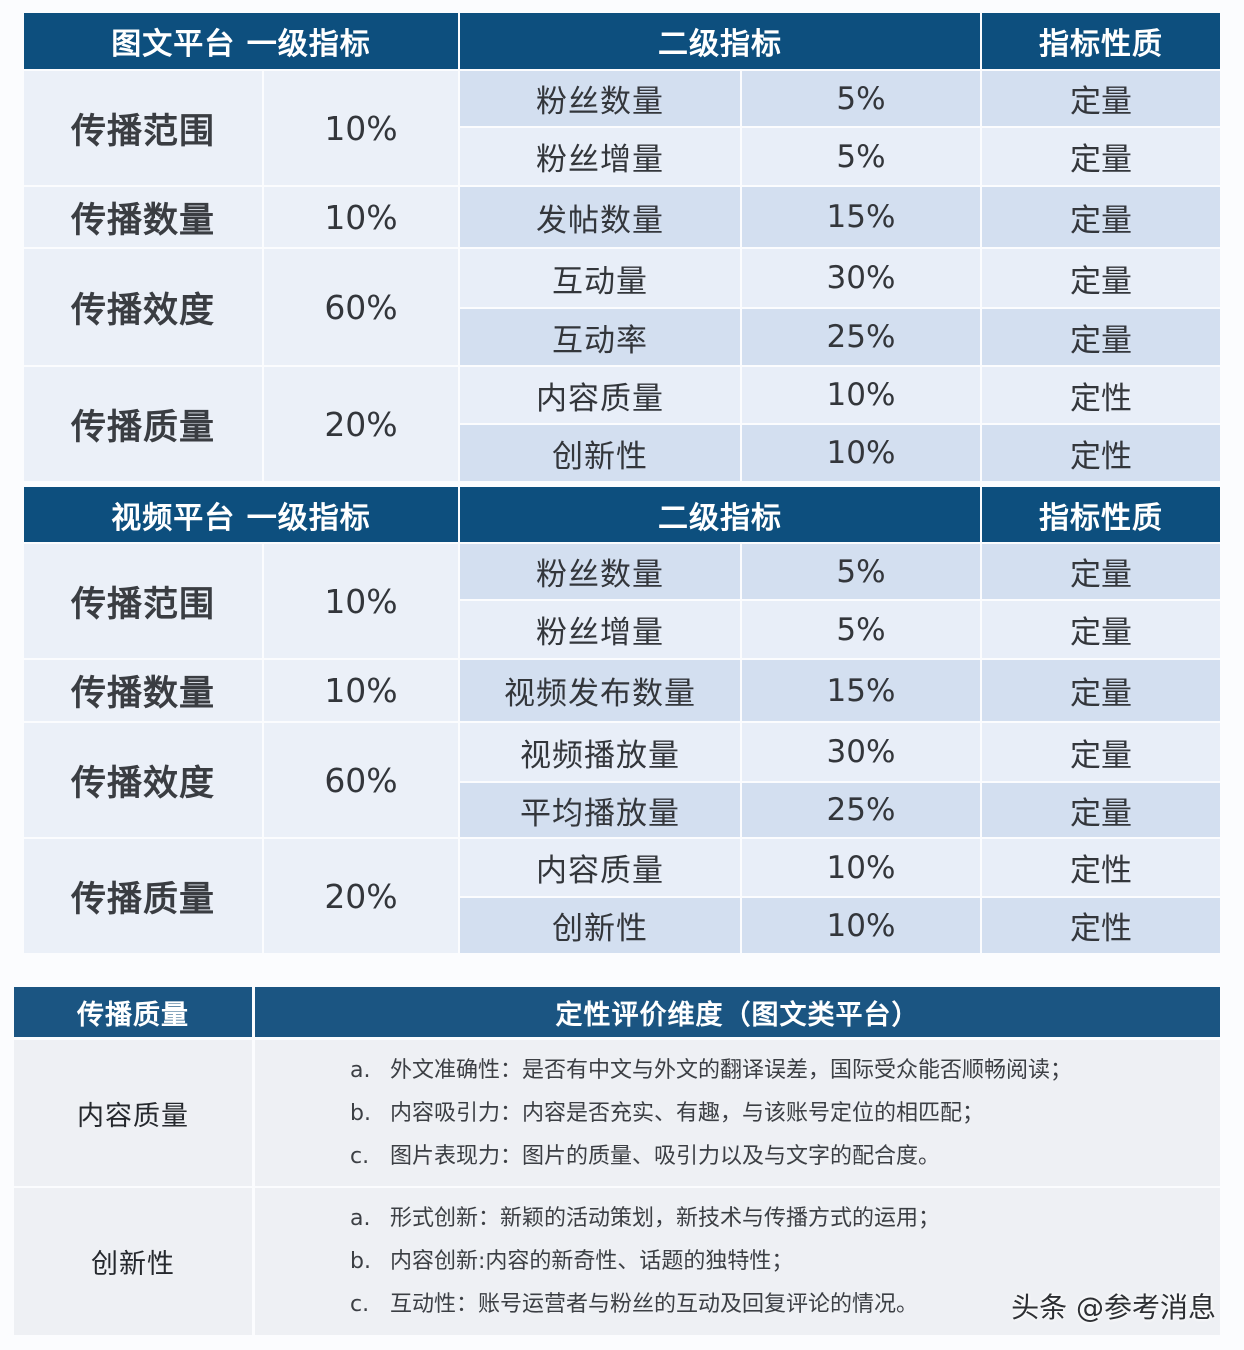  I want to click on level2-name: 互动率, so click(600, 337).